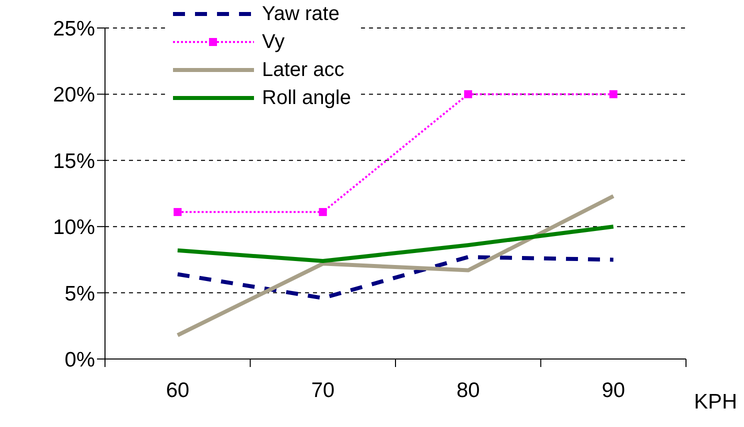  What do you see at coordinates (79, 294) in the screenshot?
I see `y-tick-label: 5%` at bounding box center [79, 294].